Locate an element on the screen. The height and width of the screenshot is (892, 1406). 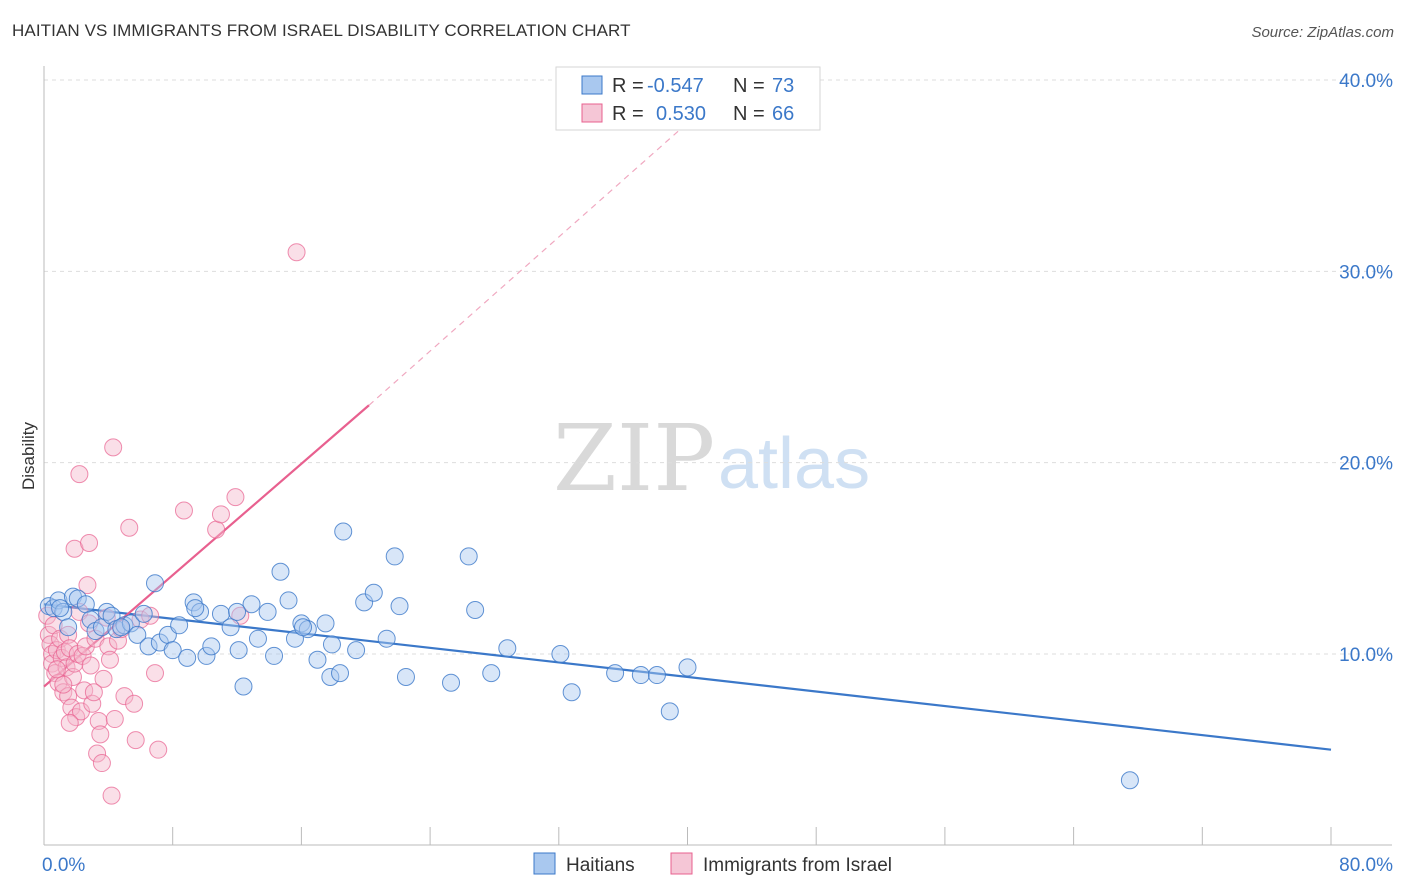
y-tick-label: 20.0% is located at coordinates (1366, 464).